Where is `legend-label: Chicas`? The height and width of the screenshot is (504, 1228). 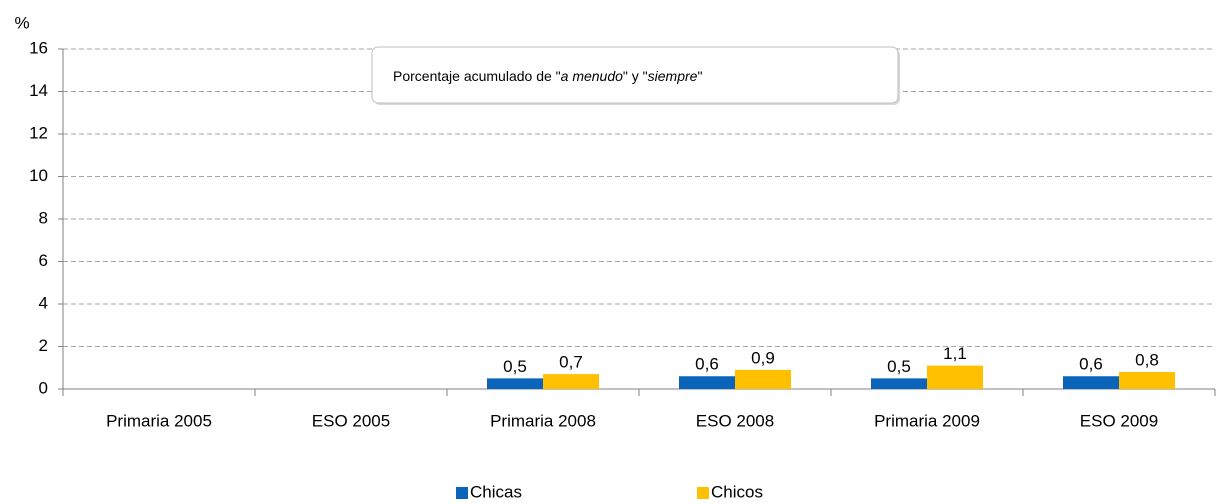
legend-label: Chicas is located at coordinates (496, 491).